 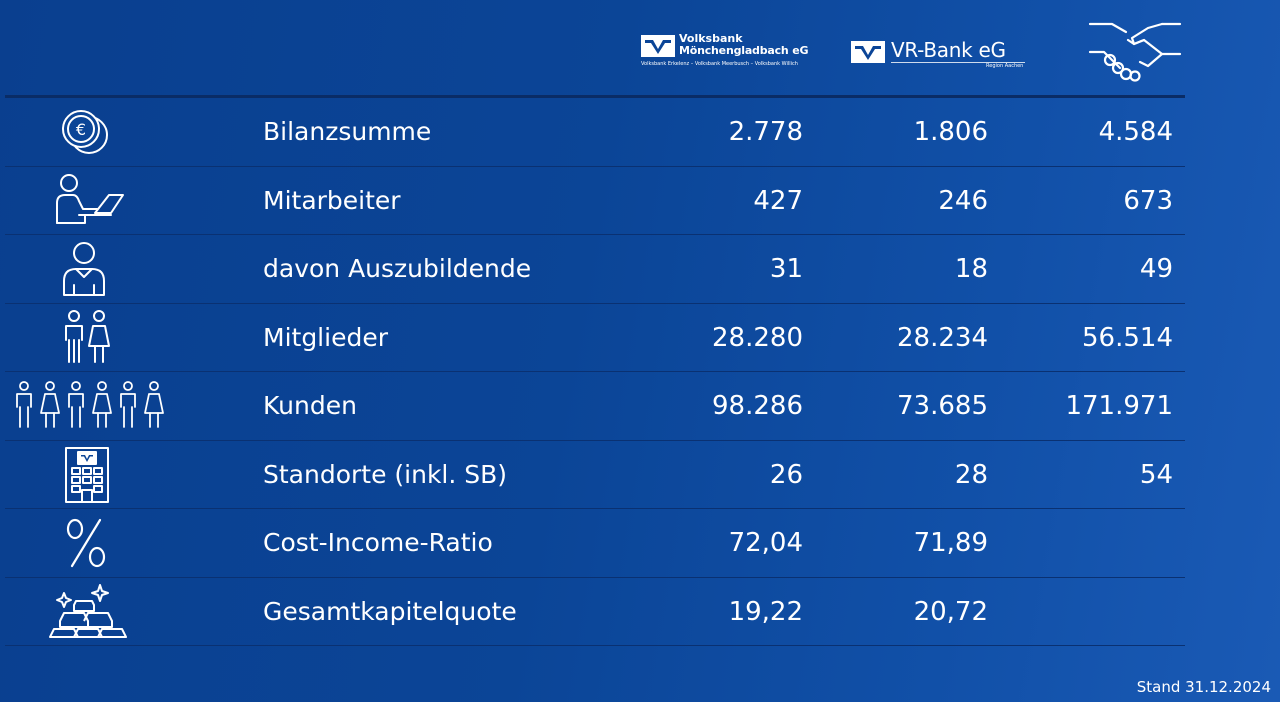 I want to click on vr-bank-logo: VR-Bank eG Region Aachen, so click(x=941, y=54).